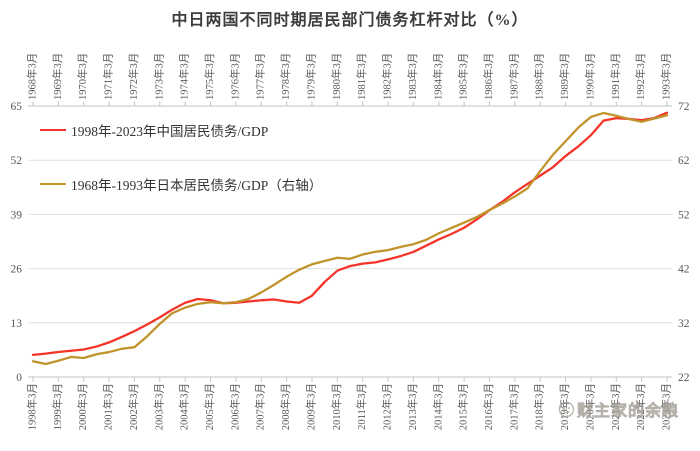 Image resolution: width=700 pixels, height=451 pixels. Describe the element at coordinates (387, 406) in the screenshot. I see `x-axis-label-bottom: 2012年3月` at that location.